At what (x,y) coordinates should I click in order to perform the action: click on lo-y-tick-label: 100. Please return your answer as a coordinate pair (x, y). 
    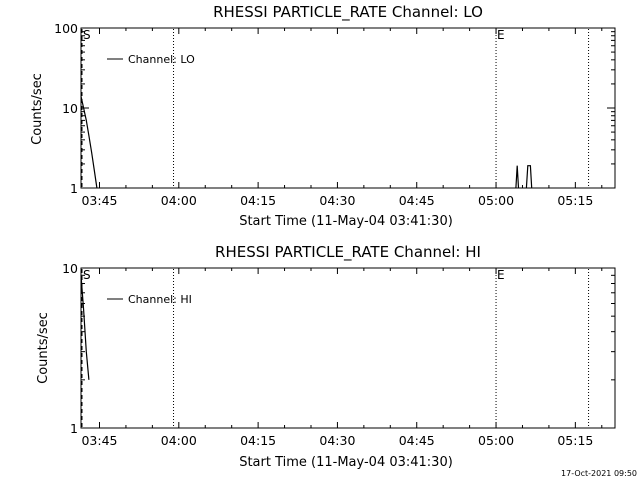
    Looking at the image, I should click on (66, 28).